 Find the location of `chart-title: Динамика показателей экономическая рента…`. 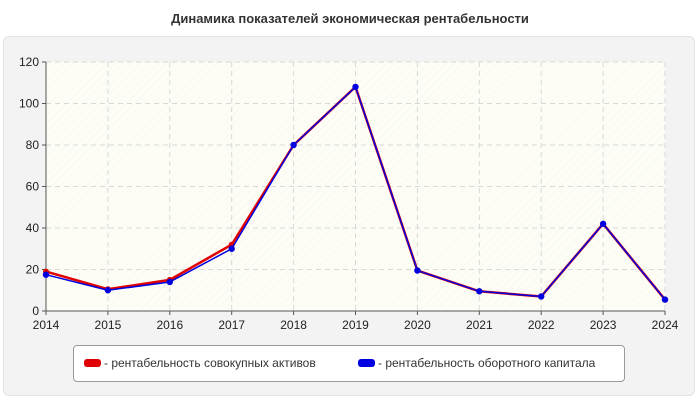

chart-title: Динамика показателей экономическая рента… is located at coordinates (350, 18).